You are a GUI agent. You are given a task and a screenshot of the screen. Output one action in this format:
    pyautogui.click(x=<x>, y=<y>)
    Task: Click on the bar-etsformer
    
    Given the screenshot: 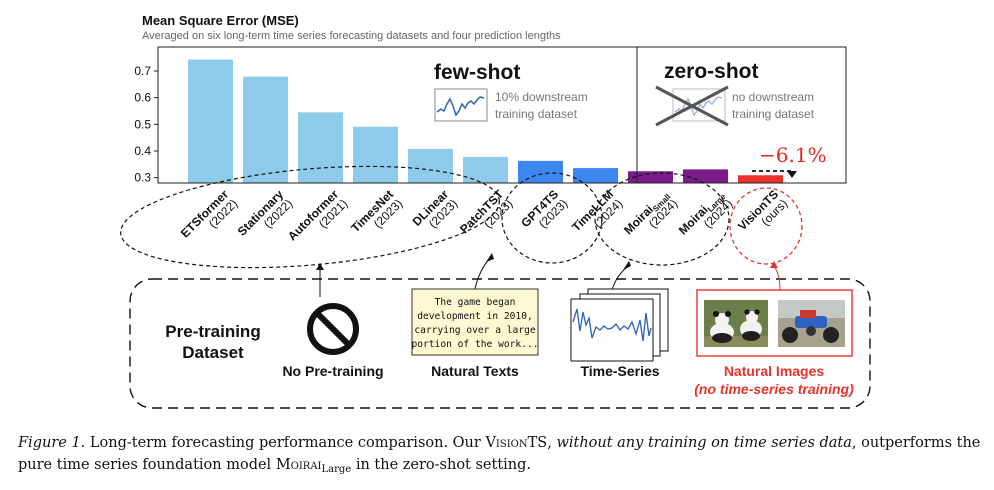 What is the action you would take?
    pyautogui.click(x=210, y=121)
    